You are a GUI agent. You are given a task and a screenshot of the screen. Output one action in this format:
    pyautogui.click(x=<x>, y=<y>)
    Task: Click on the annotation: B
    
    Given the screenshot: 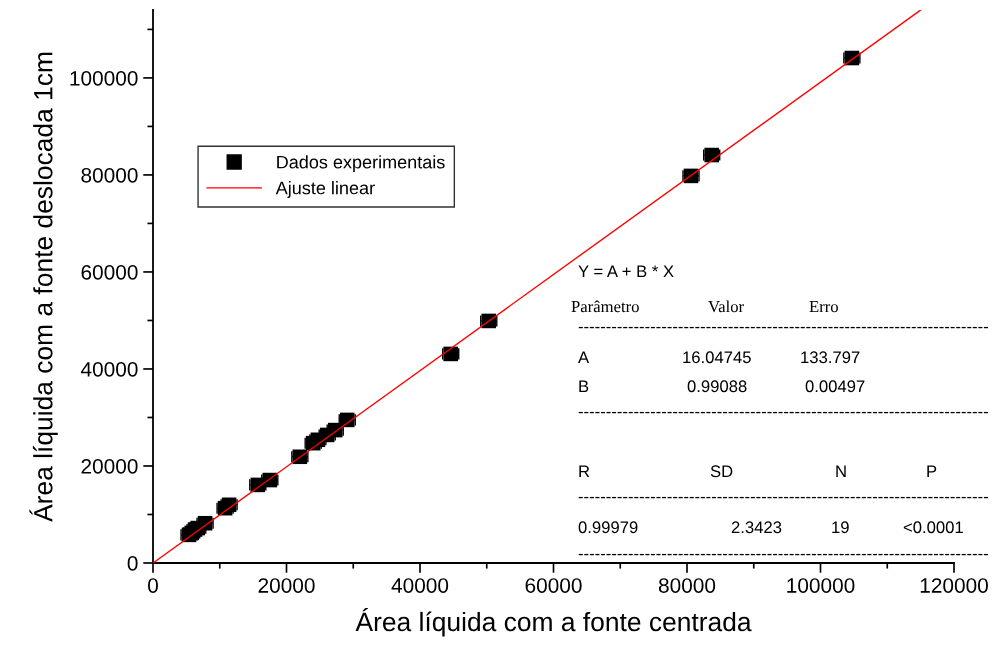 What is the action you would take?
    pyautogui.click(x=584, y=386)
    